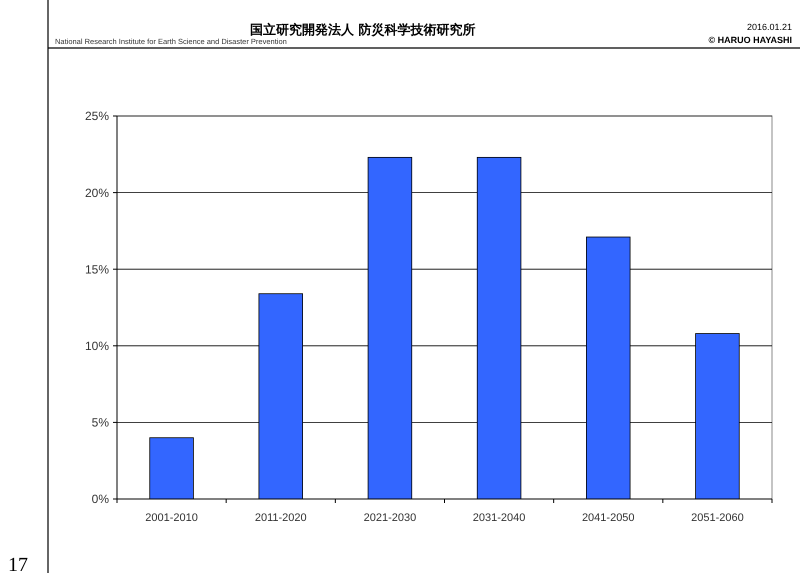 Image resolution: width=800 pixels, height=573 pixels. Describe the element at coordinates (769, 27) in the screenshot. I see `text: 2016.01.21` at that location.